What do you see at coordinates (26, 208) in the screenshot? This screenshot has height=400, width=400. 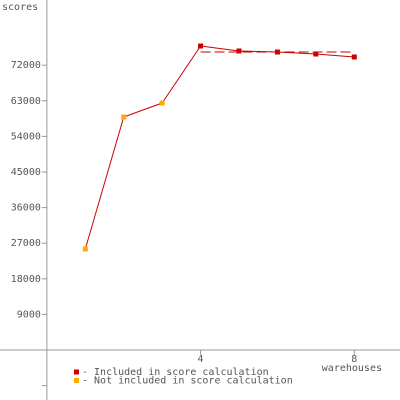 I see `y-tick-label: 36000` at bounding box center [26, 208].